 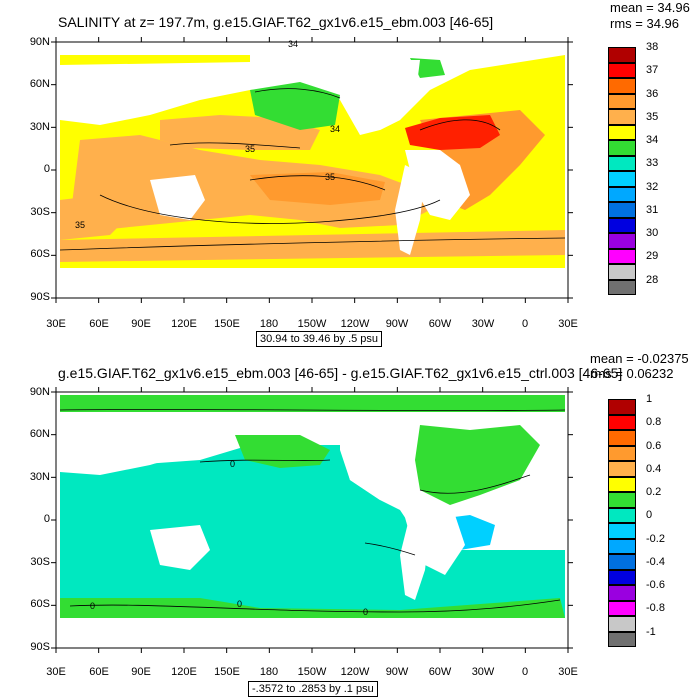 What do you see at coordinates (207, 134) in the screenshot?
I see `contour-label-group: 34 34 35 35 35` at bounding box center [207, 134].